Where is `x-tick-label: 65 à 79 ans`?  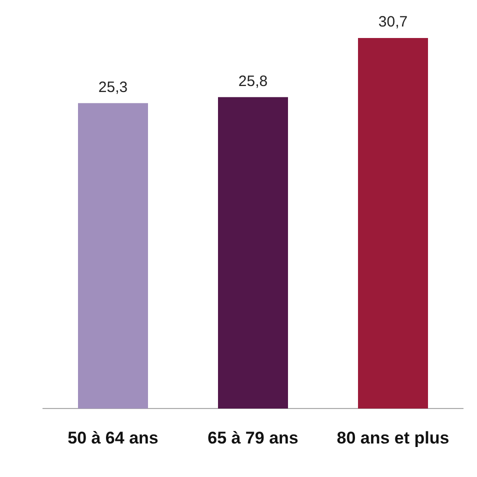
x-tick-label: 65 à 79 ans is located at coordinates (253, 438).